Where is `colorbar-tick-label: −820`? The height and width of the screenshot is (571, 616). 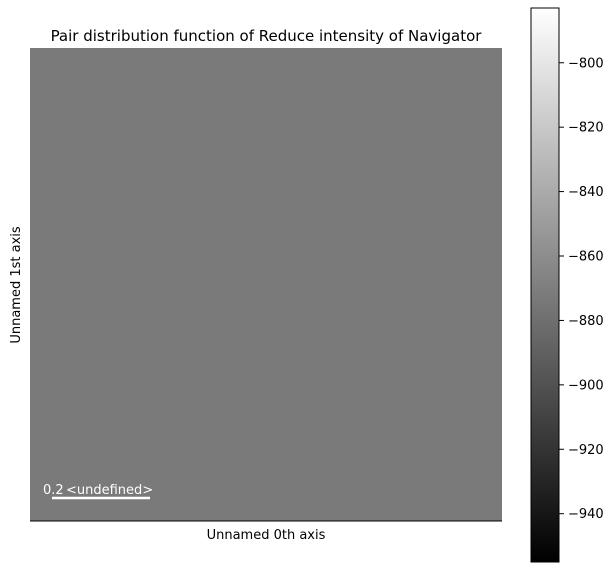
colorbar-tick-label: −820 is located at coordinates (586, 128).